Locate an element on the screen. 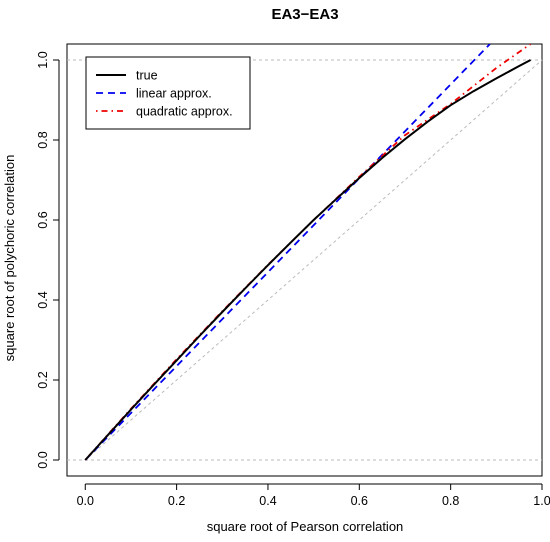 The height and width of the screenshot is (542, 550). x-tick-label-1: 0.2 is located at coordinates (176, 501).